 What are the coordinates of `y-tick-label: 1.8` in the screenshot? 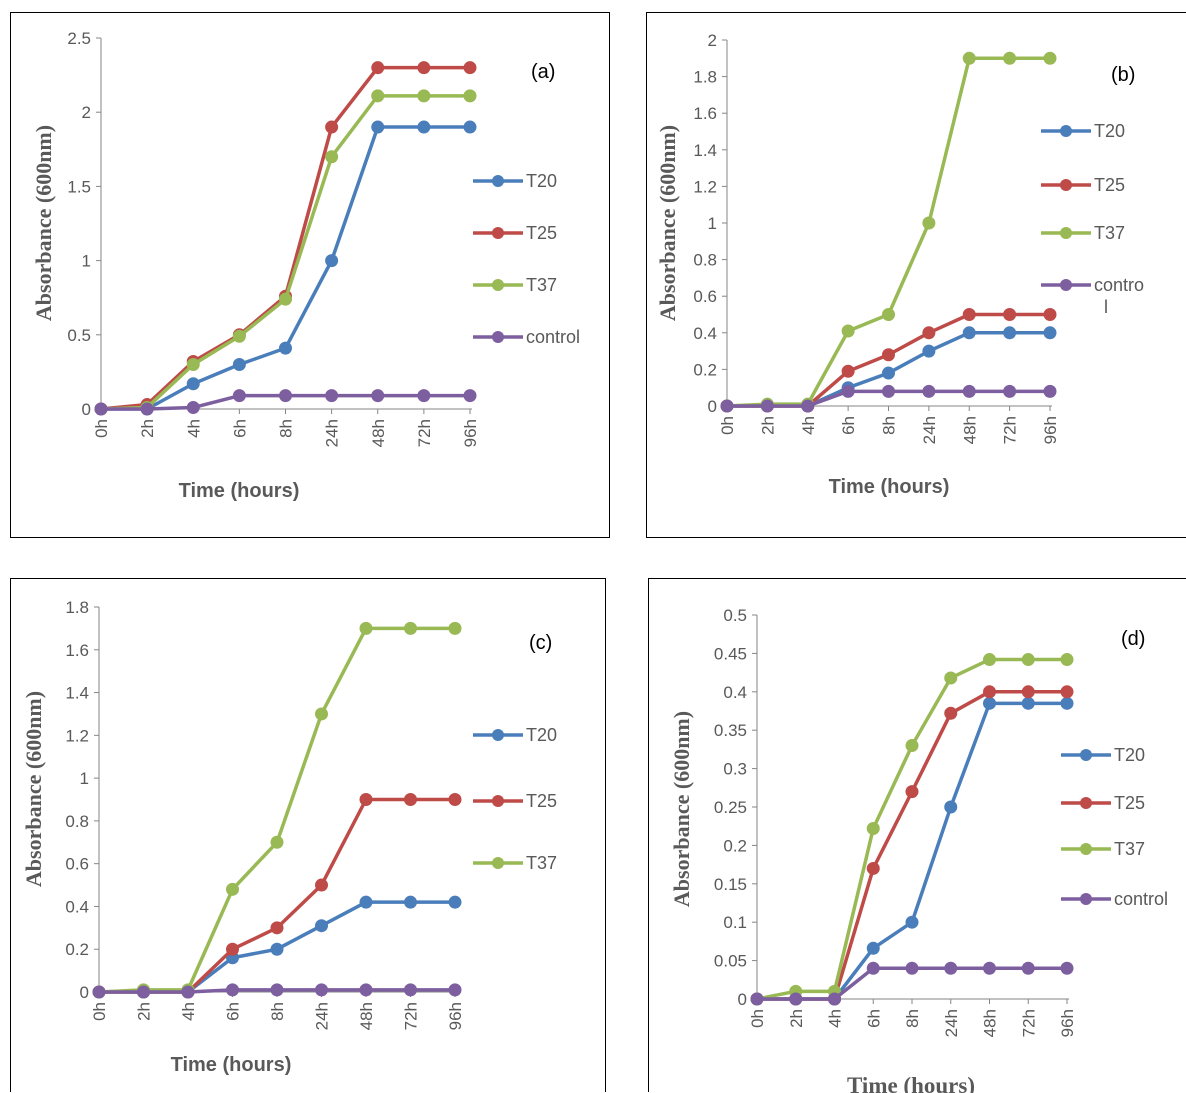 It's located at (705, 77).